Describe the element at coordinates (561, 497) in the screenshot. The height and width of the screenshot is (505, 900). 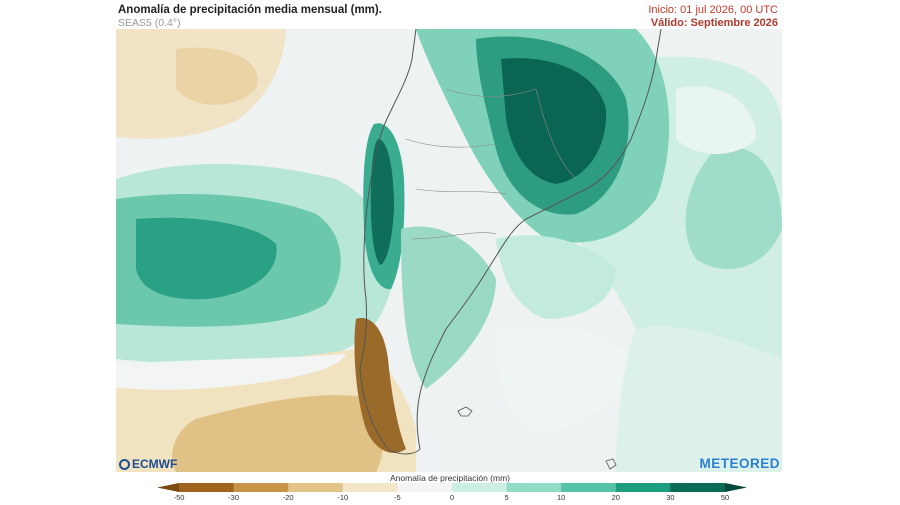
I see `colorbar-tick-label: 10` at that location.